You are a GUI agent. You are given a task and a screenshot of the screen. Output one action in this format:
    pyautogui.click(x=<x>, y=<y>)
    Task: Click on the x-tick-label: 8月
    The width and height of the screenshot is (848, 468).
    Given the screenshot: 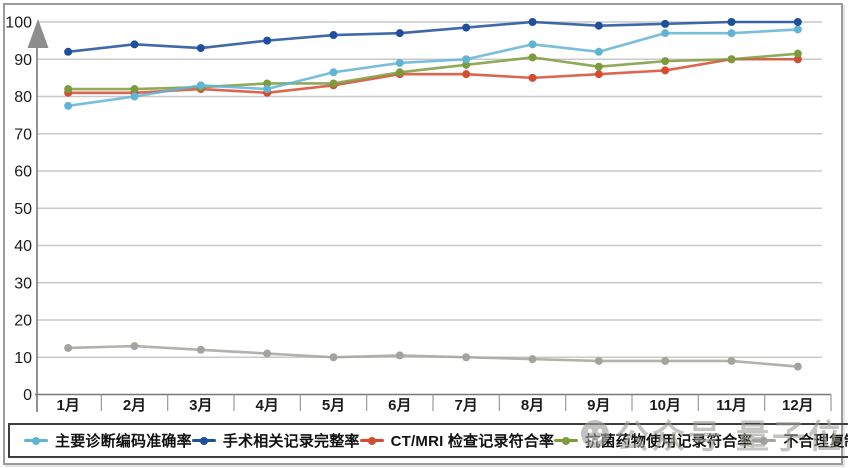 What is the action you would take?
    pyautogui.click(x=532, y=405)
    